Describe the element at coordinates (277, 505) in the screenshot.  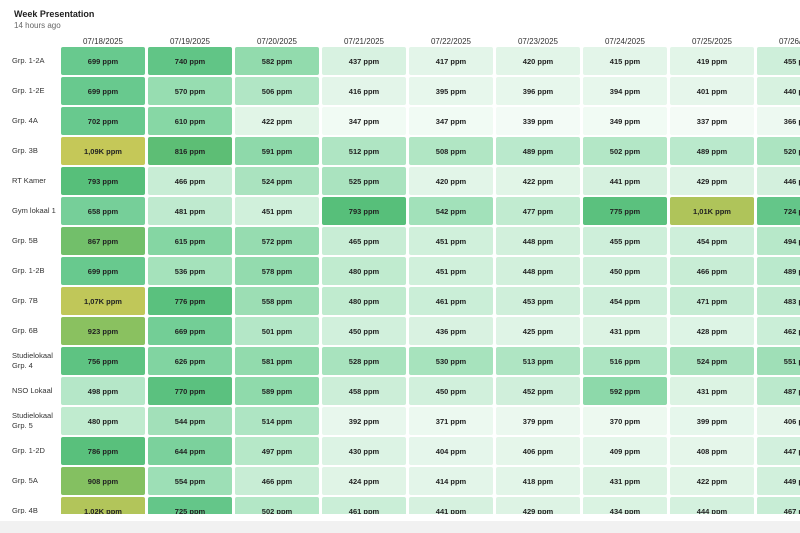
I see `heatmap-cell: 502 ppm` at that location.